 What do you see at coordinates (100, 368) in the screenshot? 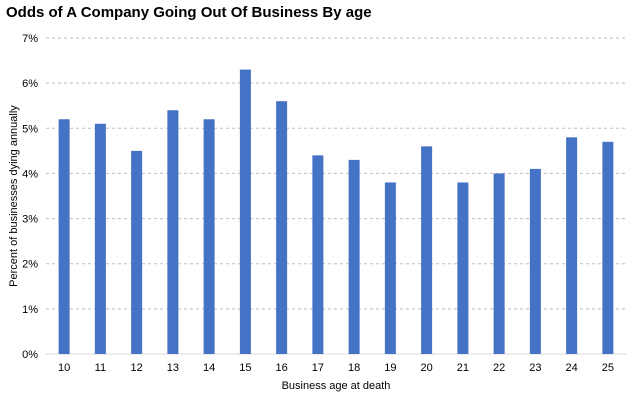
I see `x-tick-label: 11` at bounding box center [100, 368].